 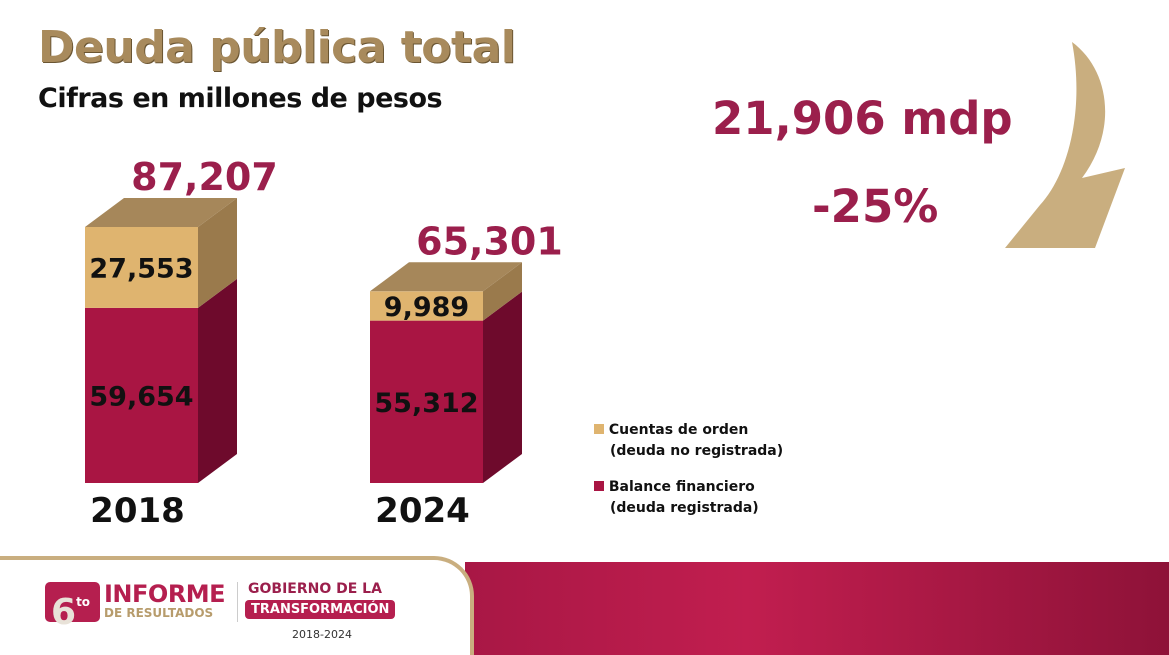 I want to click on legend-item-cuentas: Cuentas de orden (deuda no registrada), so click(x=688, y=441).